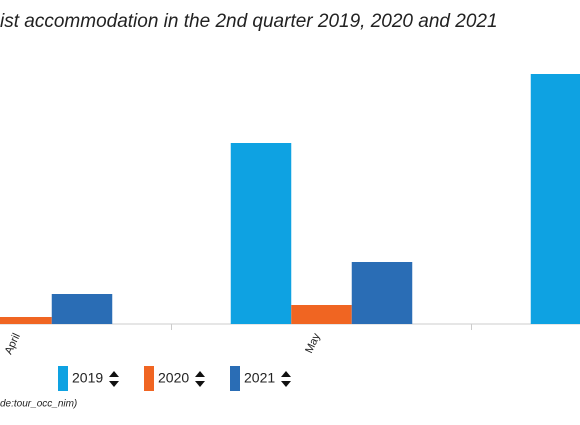 Image resolution: width=580 pixels, height=425 pixels. I want to click on legend-item: 2020, so click(174, 378).